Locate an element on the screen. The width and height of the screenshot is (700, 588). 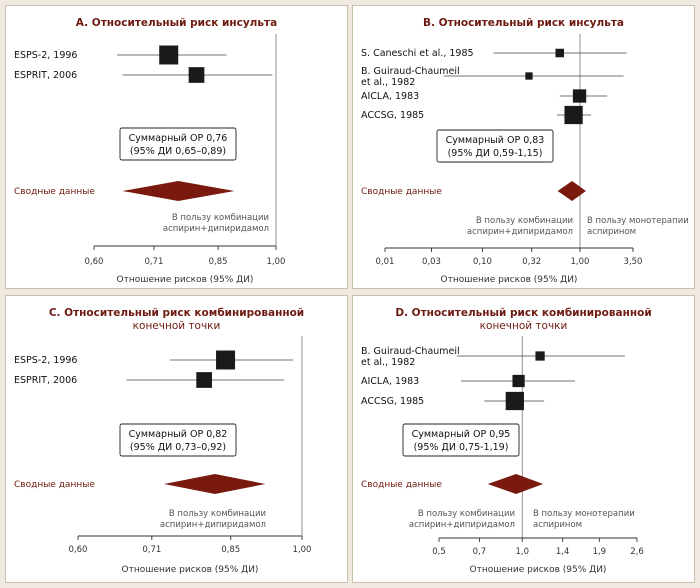
panel-title: B. Относительный риск инсульта is located at coordinates (523, 23).